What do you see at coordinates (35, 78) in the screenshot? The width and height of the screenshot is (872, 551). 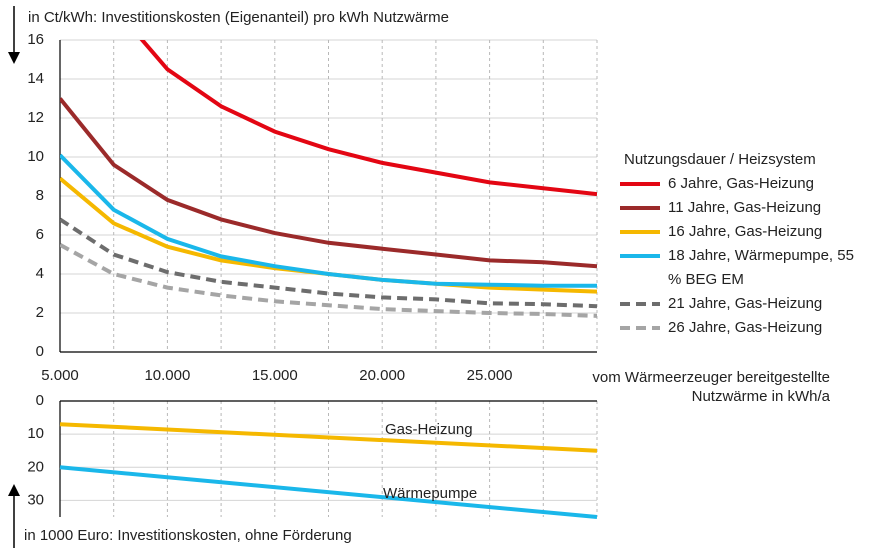 I see `y-tick-label: 14` at bounding box center [35, 78].